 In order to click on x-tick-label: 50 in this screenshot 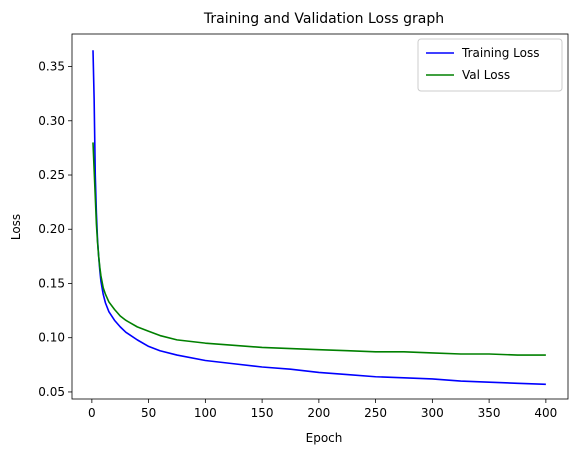, I will do `click(148, 413)`.